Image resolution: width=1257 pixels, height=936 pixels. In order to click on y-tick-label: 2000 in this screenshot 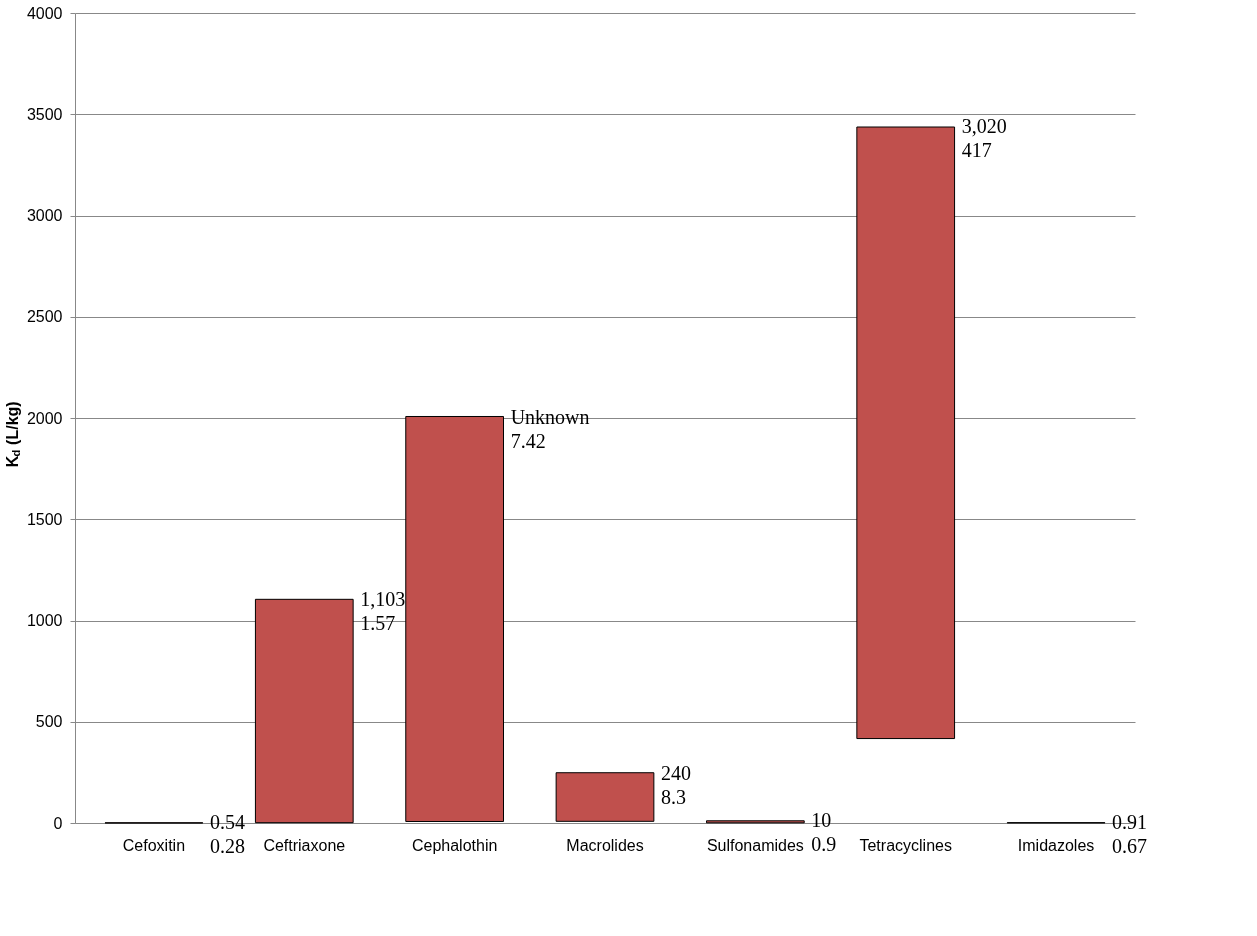, I will do `click(44, 418)`.